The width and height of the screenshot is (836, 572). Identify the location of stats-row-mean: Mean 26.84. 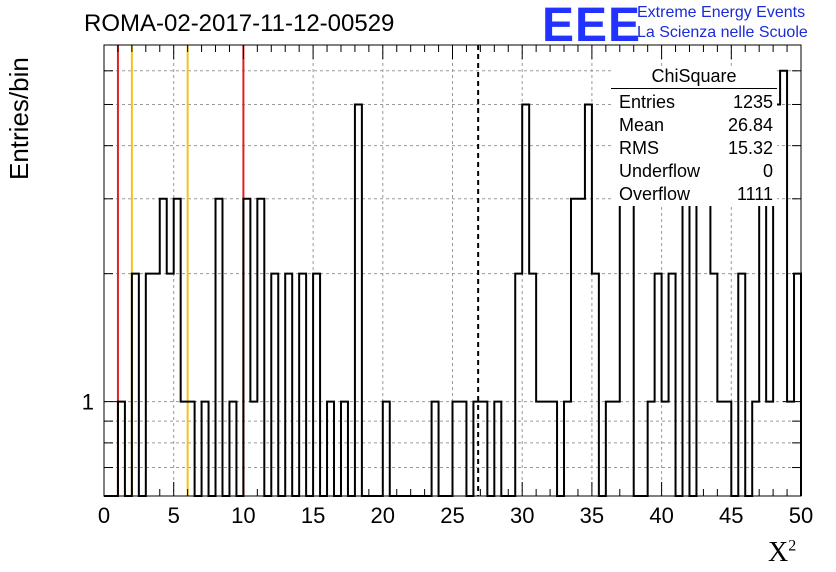
(694, 125).